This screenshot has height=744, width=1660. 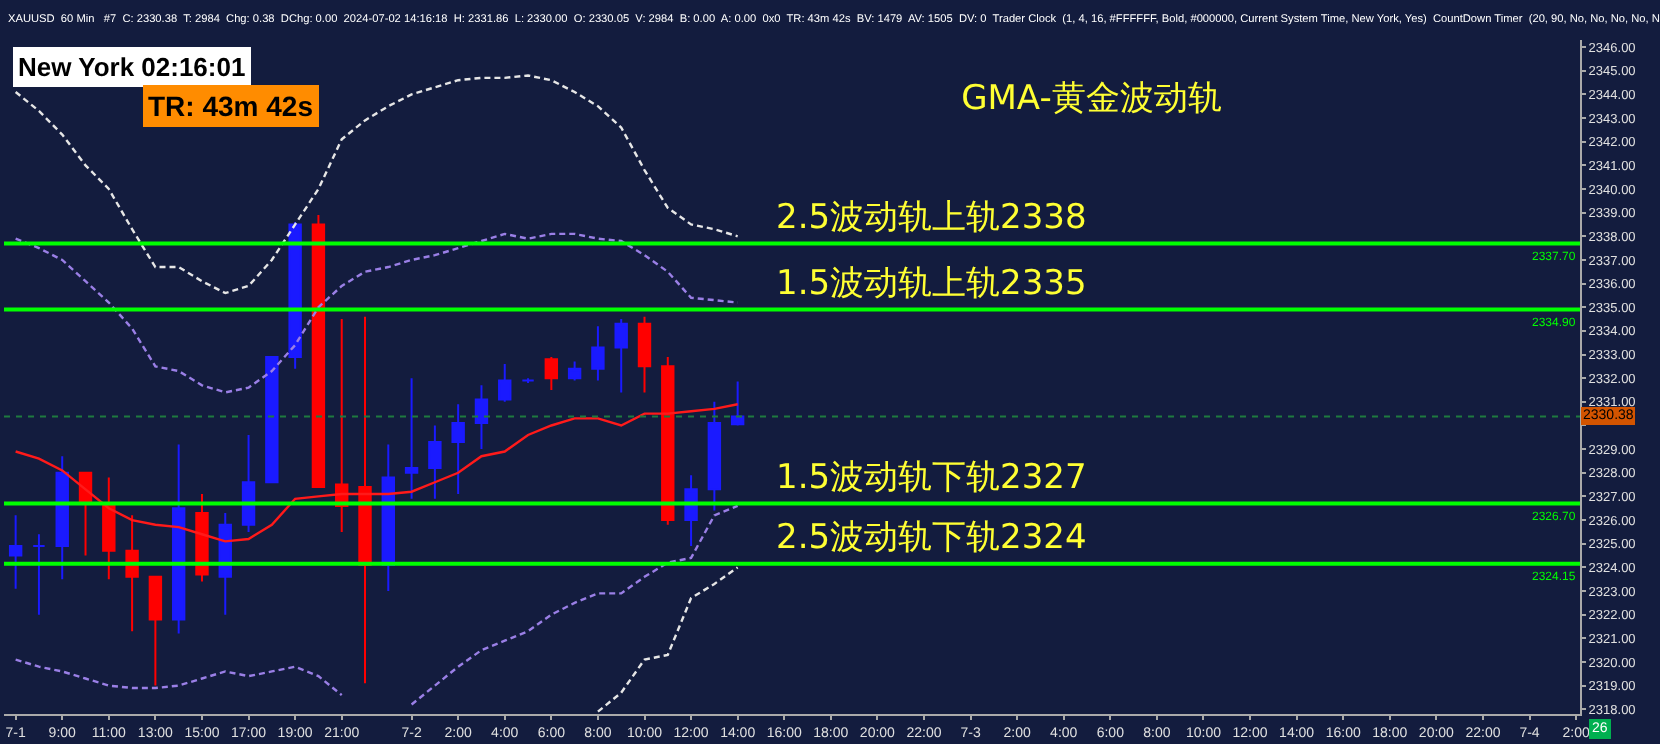 What do you see at coordinates (931, 218) in the screenshot?
I see `annotation: 2.5波动轨上轨2338` at bounding box center [931, 218].